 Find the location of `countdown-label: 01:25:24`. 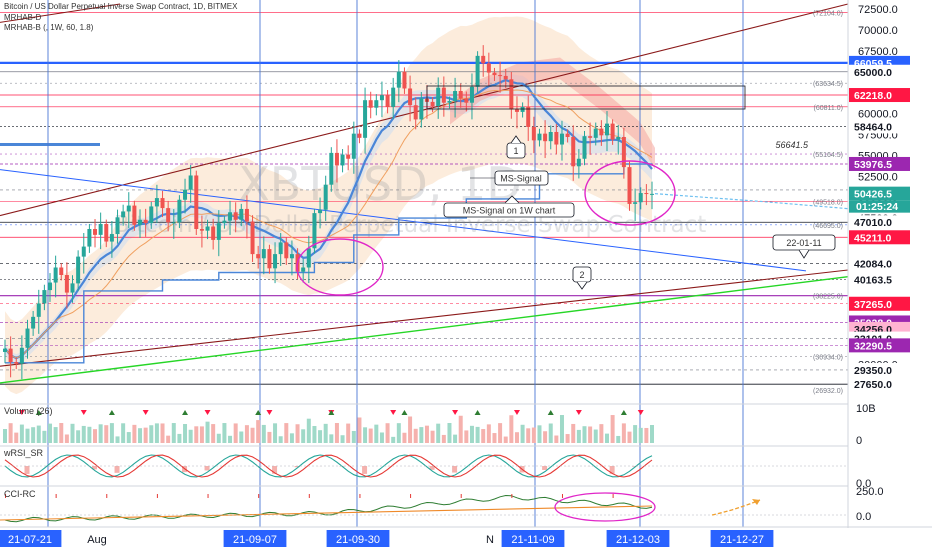

countdown-label: 01:25:24 is located at coordinates (877, 207).